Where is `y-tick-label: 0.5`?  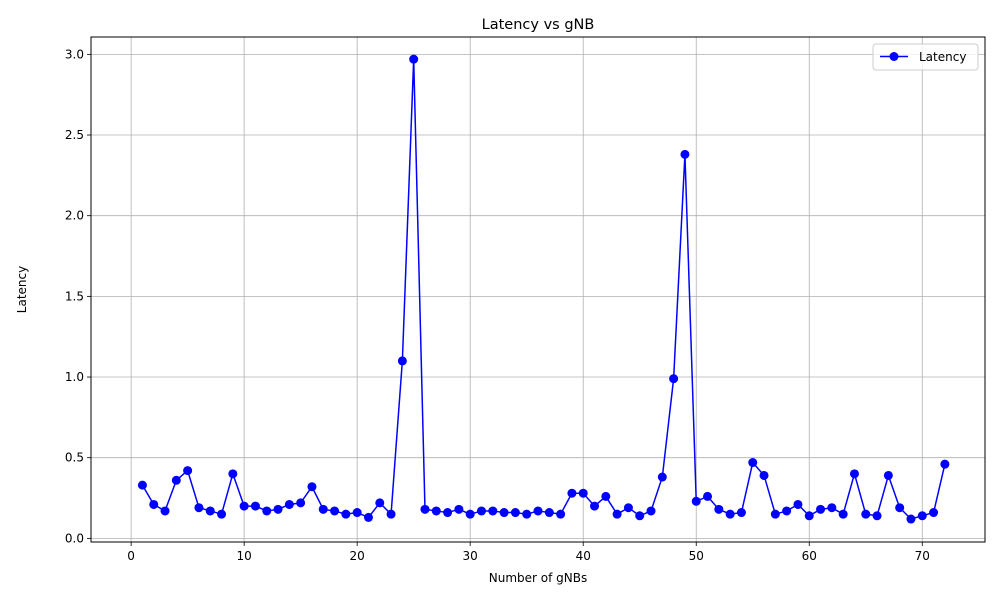
y-tick-label: 0.5 is located at coordinates (74, 458).